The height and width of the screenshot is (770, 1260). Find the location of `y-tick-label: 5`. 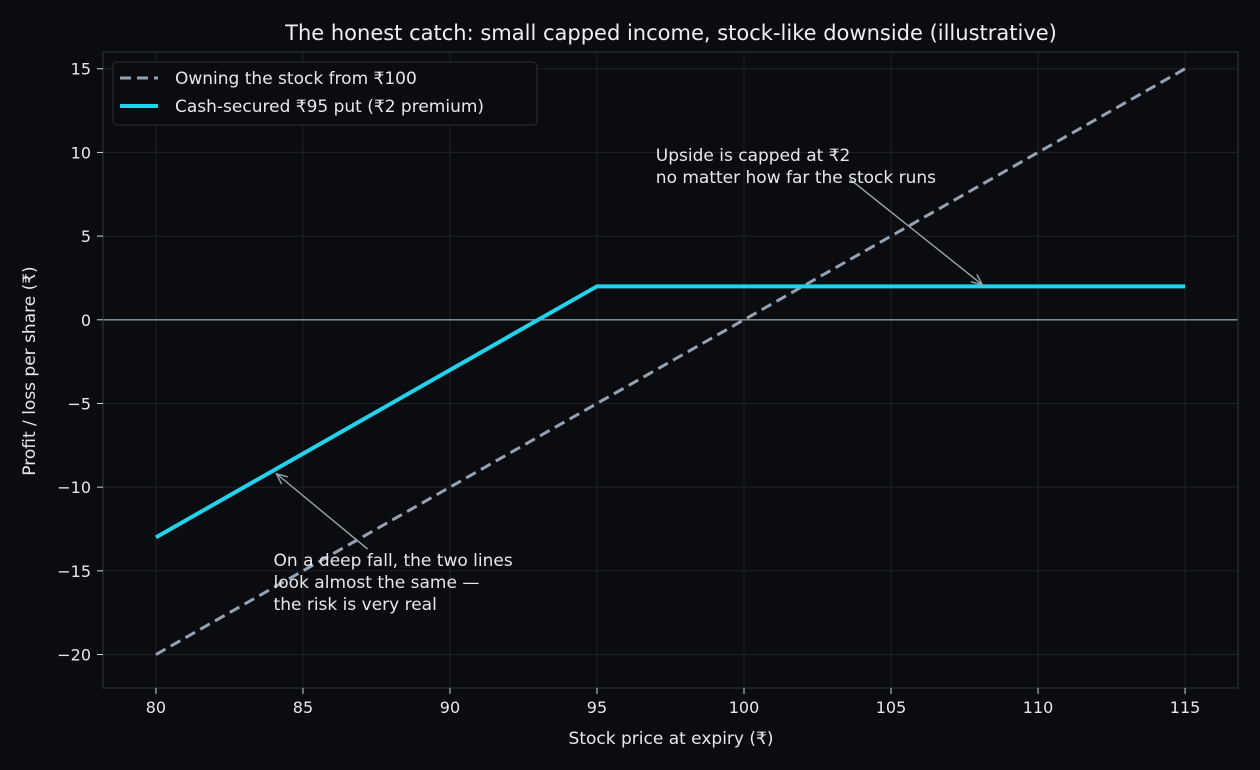

y-tick-label: 5 is located at coordinates (86, 236).